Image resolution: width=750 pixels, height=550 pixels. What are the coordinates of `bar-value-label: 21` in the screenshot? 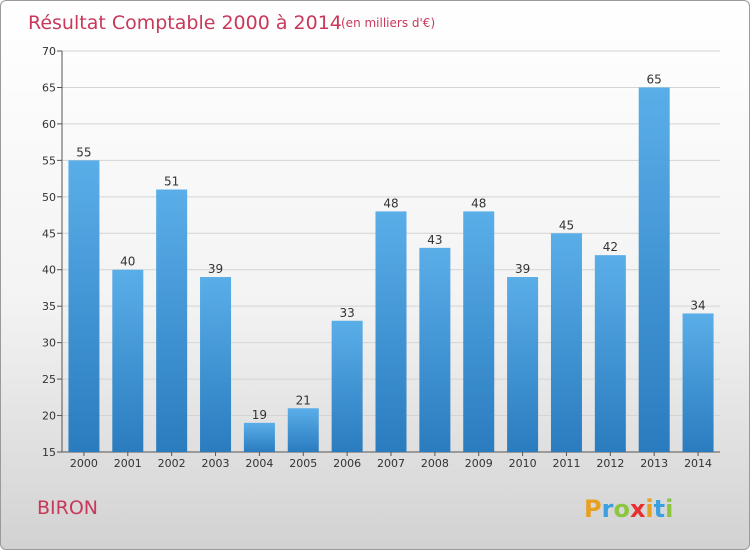 It's located at (303, 400).